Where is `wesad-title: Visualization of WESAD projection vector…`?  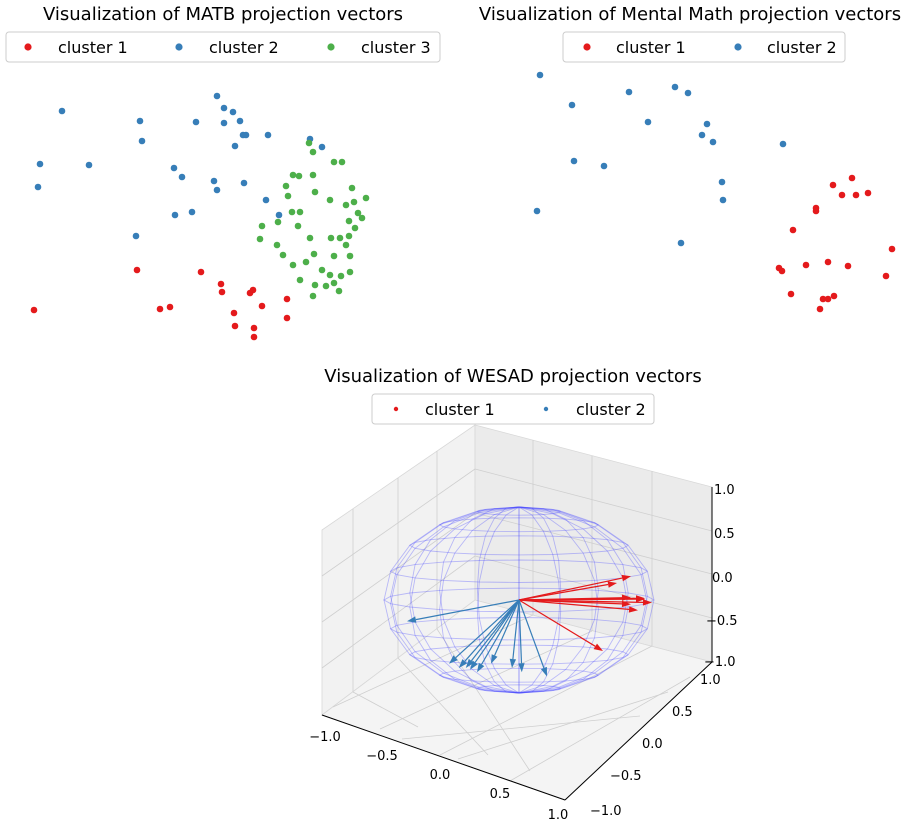
wesad-title: Visualization of WESAD projection vector… is located at coordinates (512, 376).